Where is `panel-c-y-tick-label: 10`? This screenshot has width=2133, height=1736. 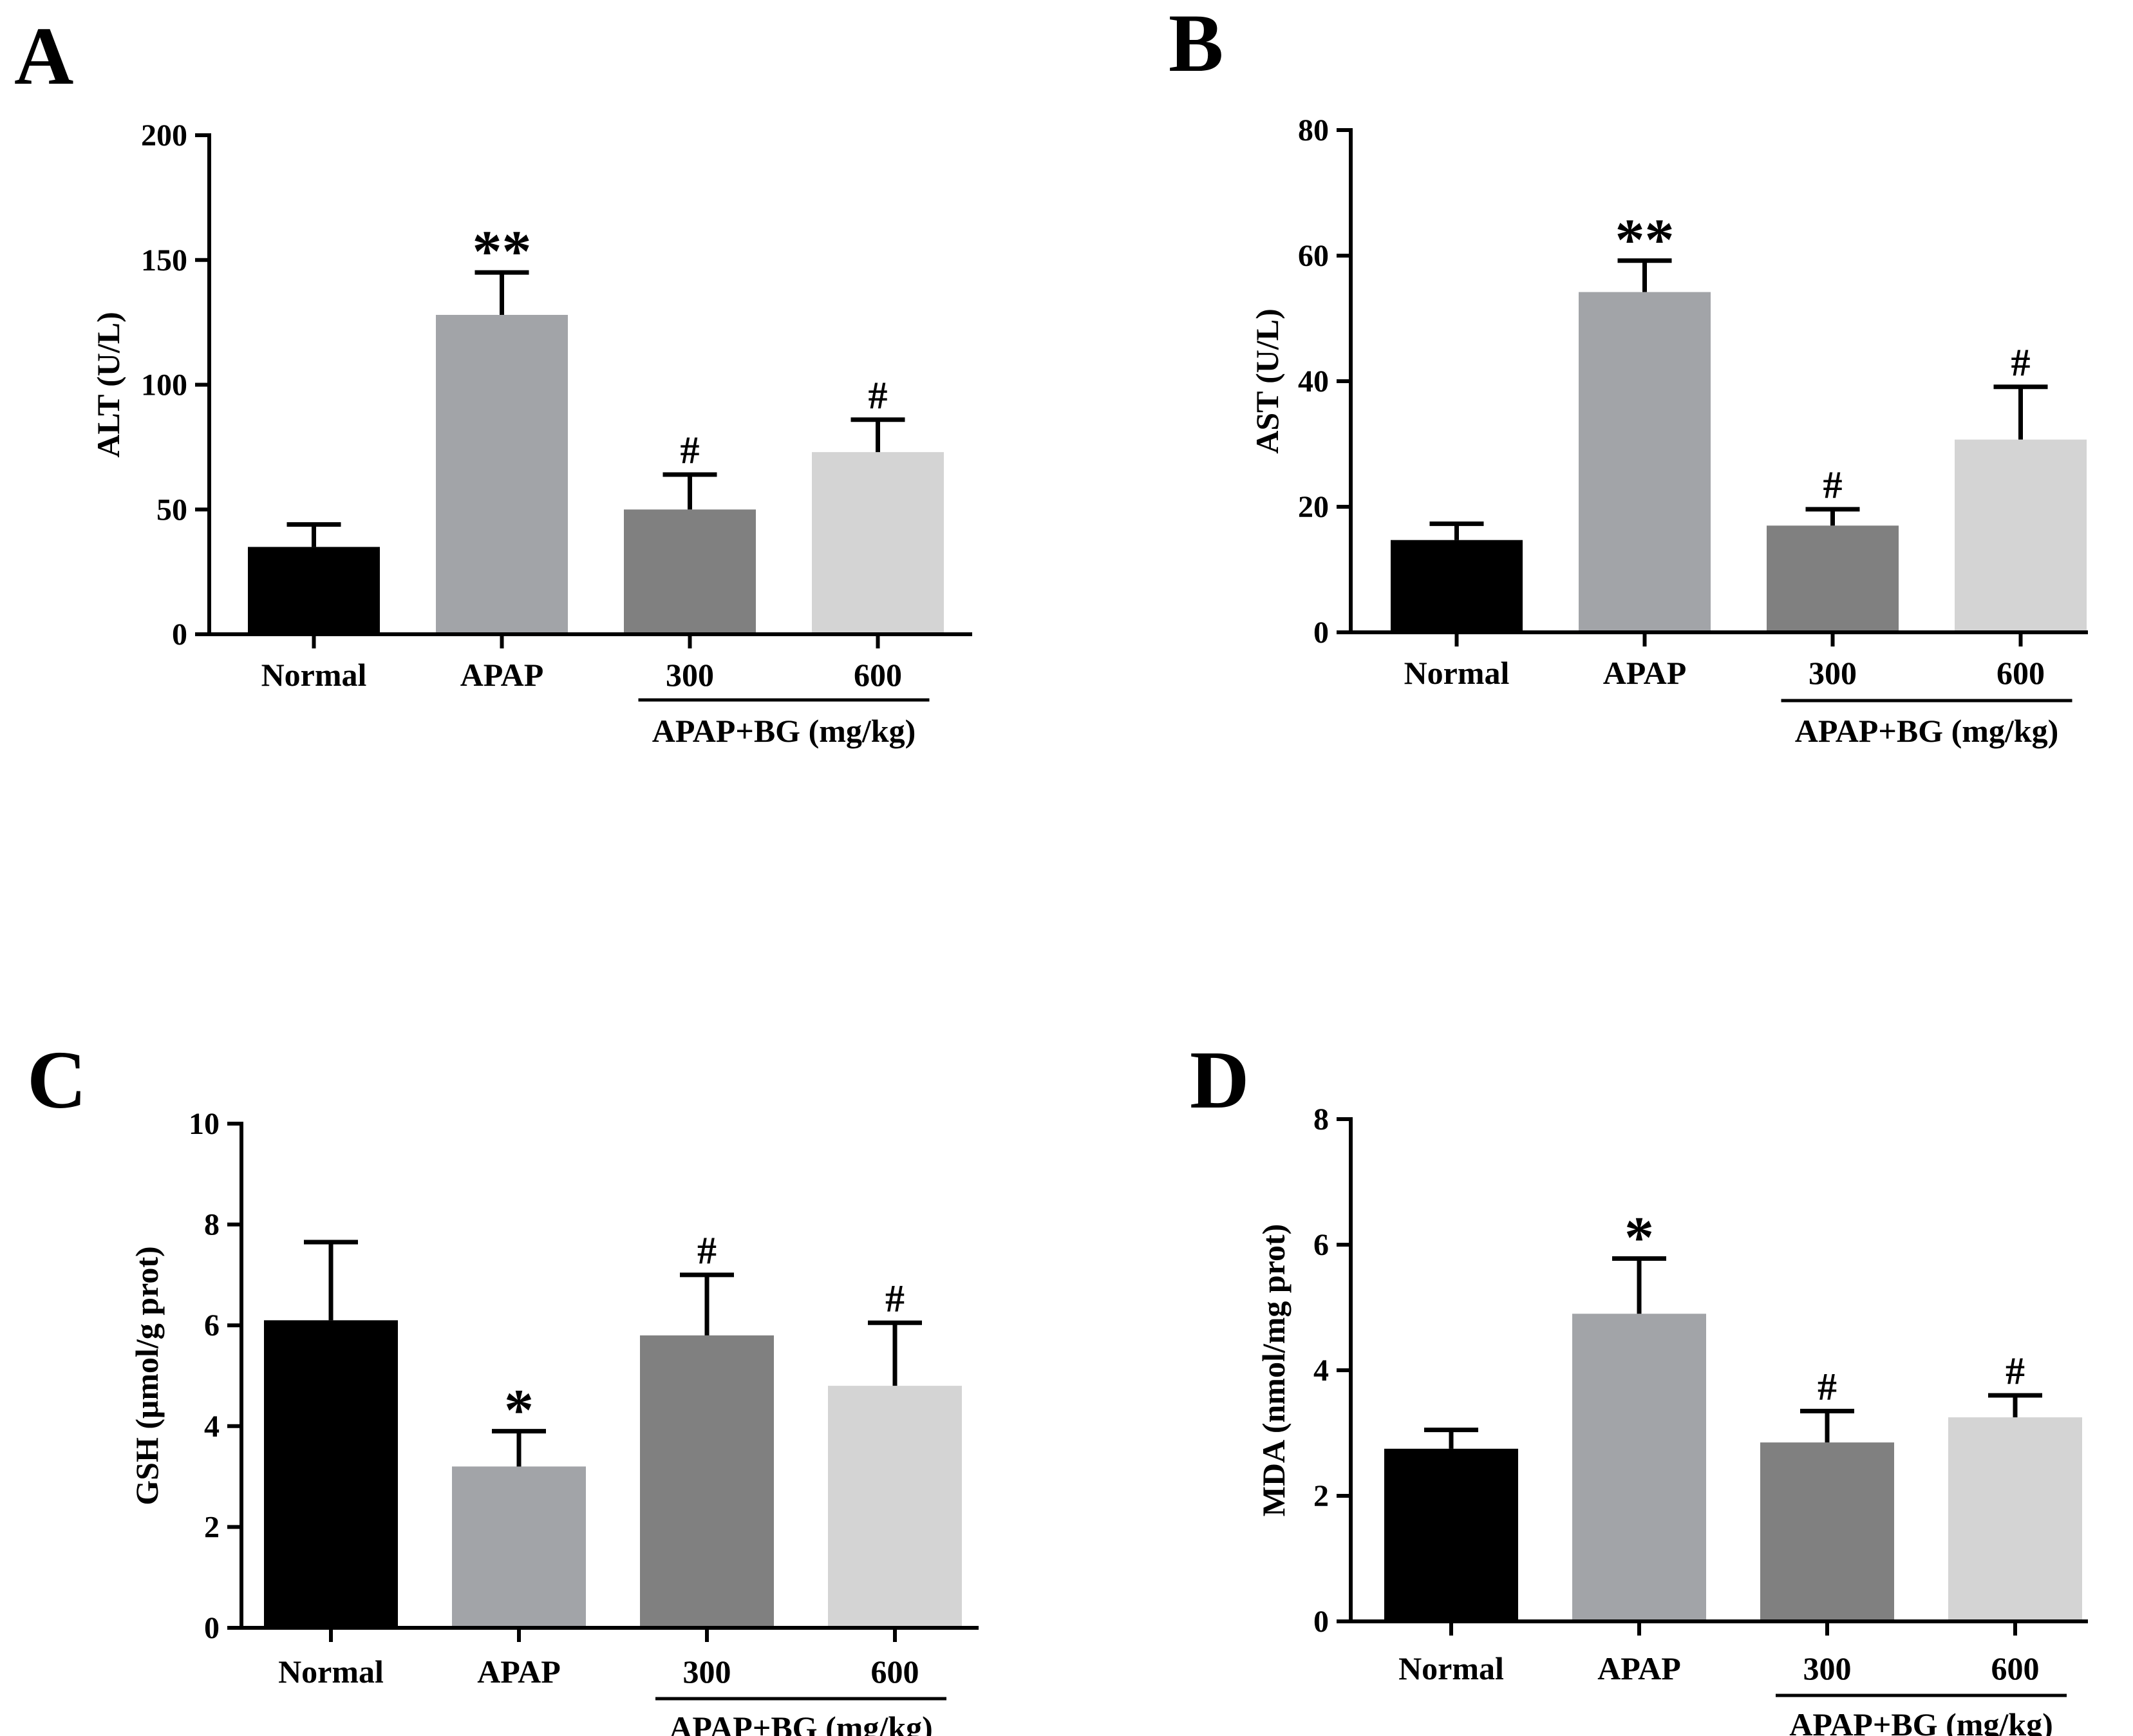 panel-c-y-tick-label: 10 is located at coordinates (204, 1124).